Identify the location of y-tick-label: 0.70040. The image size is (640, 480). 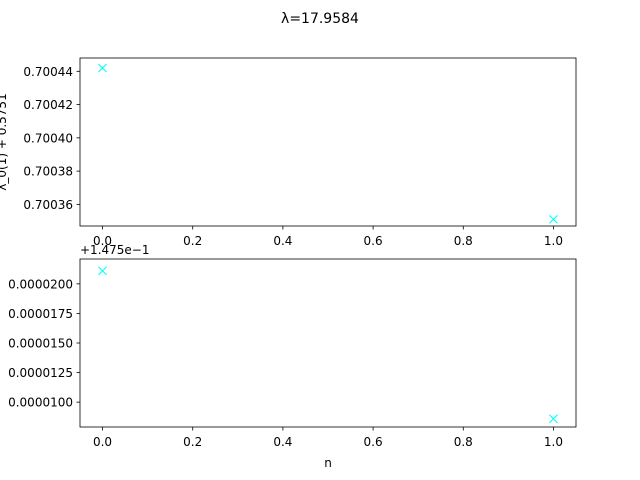
(48, 138).